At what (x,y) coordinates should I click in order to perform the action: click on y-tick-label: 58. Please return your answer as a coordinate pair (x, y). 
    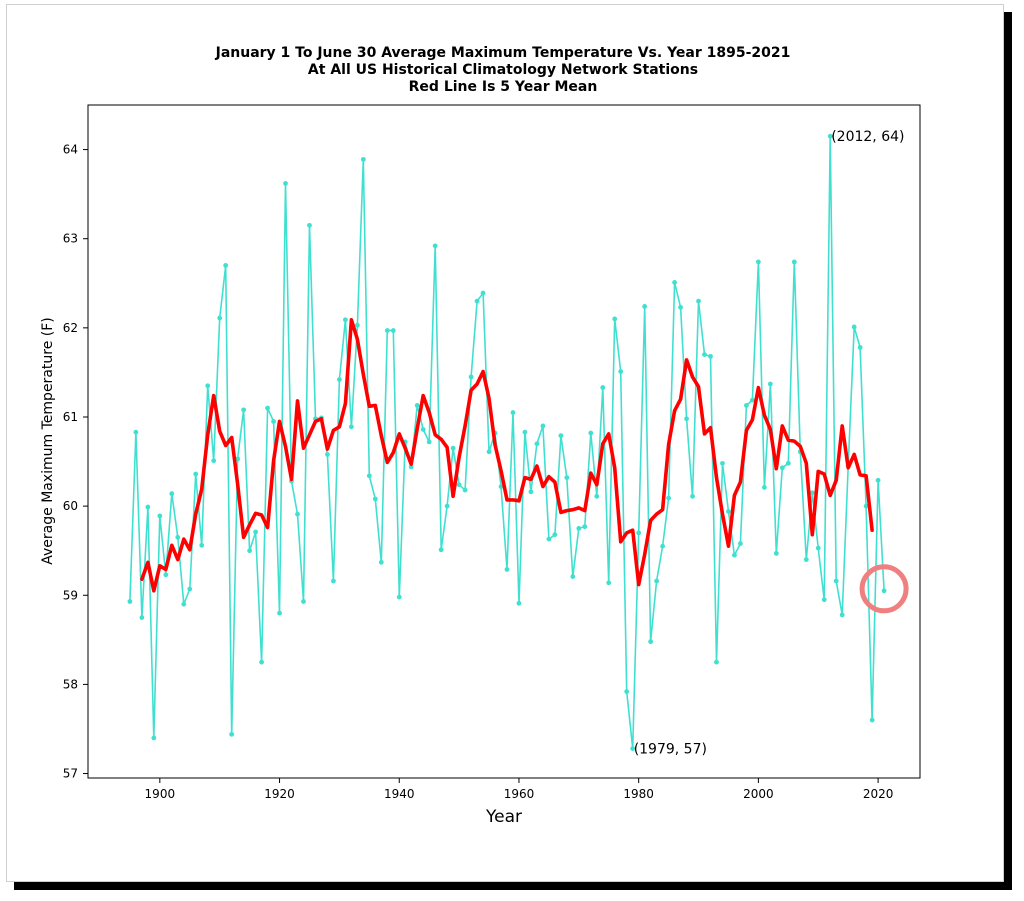
    Looking at the image, I should click on (70, 684).